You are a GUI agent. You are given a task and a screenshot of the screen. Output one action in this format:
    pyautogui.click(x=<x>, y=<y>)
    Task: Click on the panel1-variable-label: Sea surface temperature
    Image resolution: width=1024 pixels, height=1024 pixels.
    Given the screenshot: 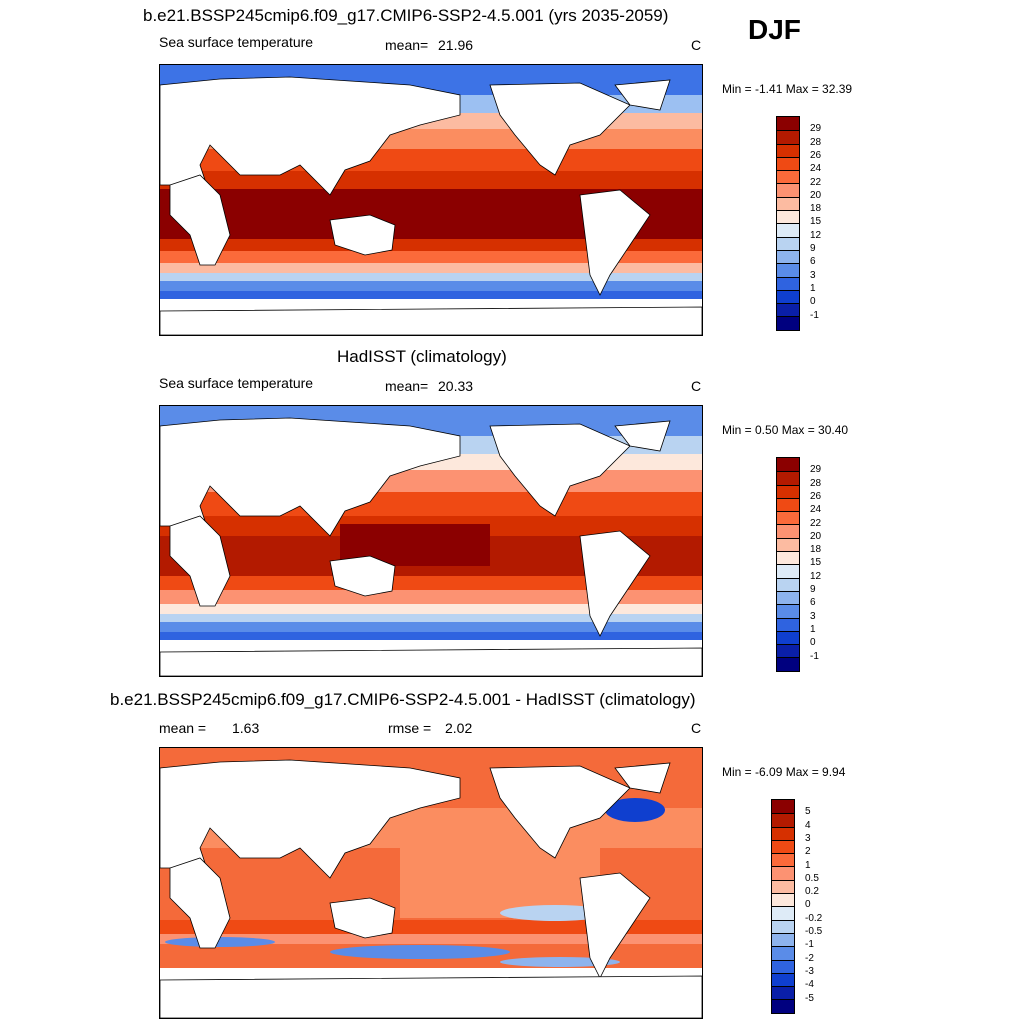 What is the action you would take?
    pyautogui.click(x=236, y=42)
    